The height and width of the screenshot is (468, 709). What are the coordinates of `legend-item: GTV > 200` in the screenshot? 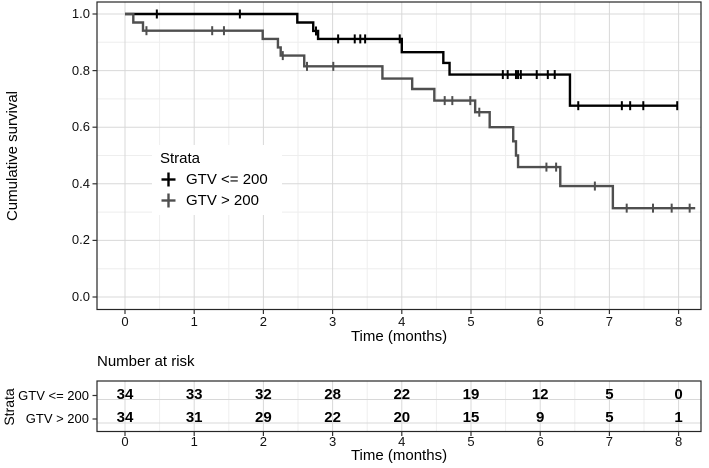 It's located at (214, 200).